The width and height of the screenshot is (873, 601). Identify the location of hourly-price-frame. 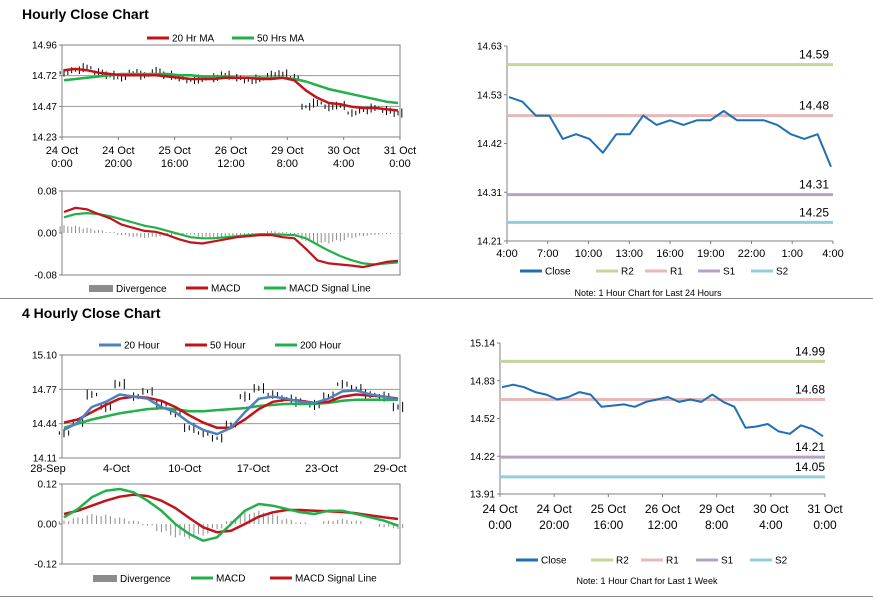
(231, 91).